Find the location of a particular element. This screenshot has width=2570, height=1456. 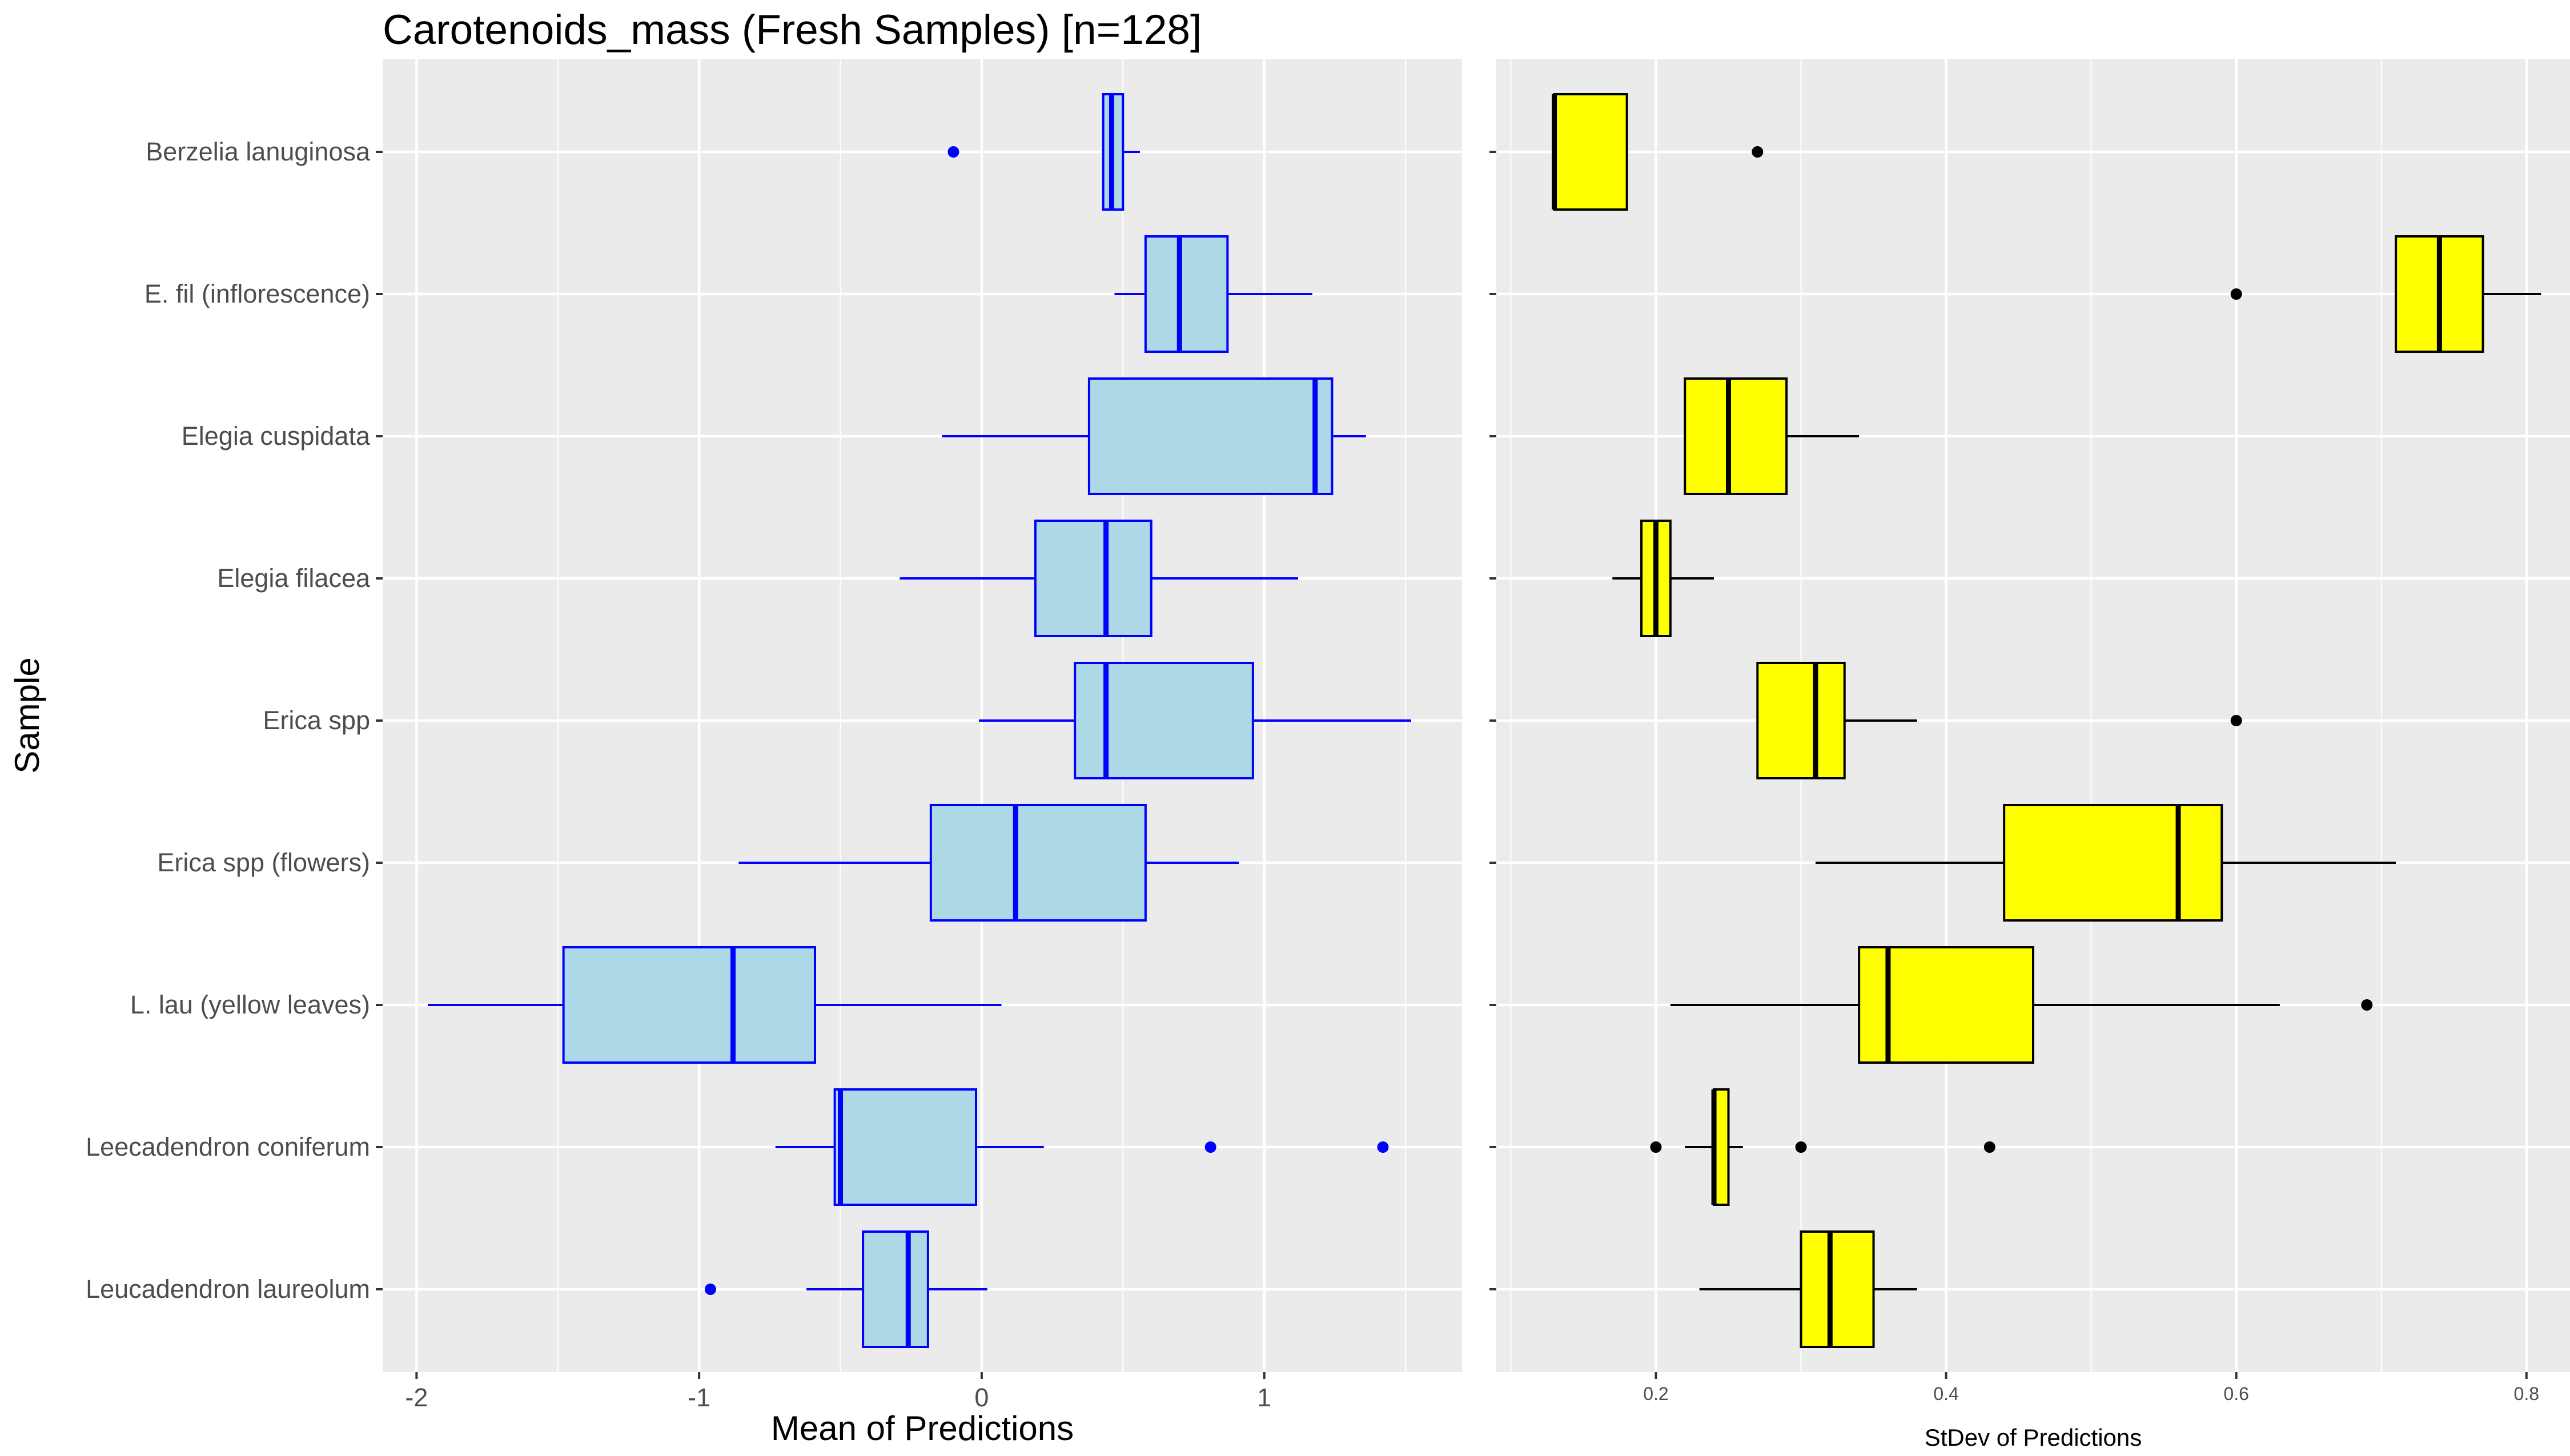

right-x-tick-label: 0.8 is located at coordinates (2526, 1393).